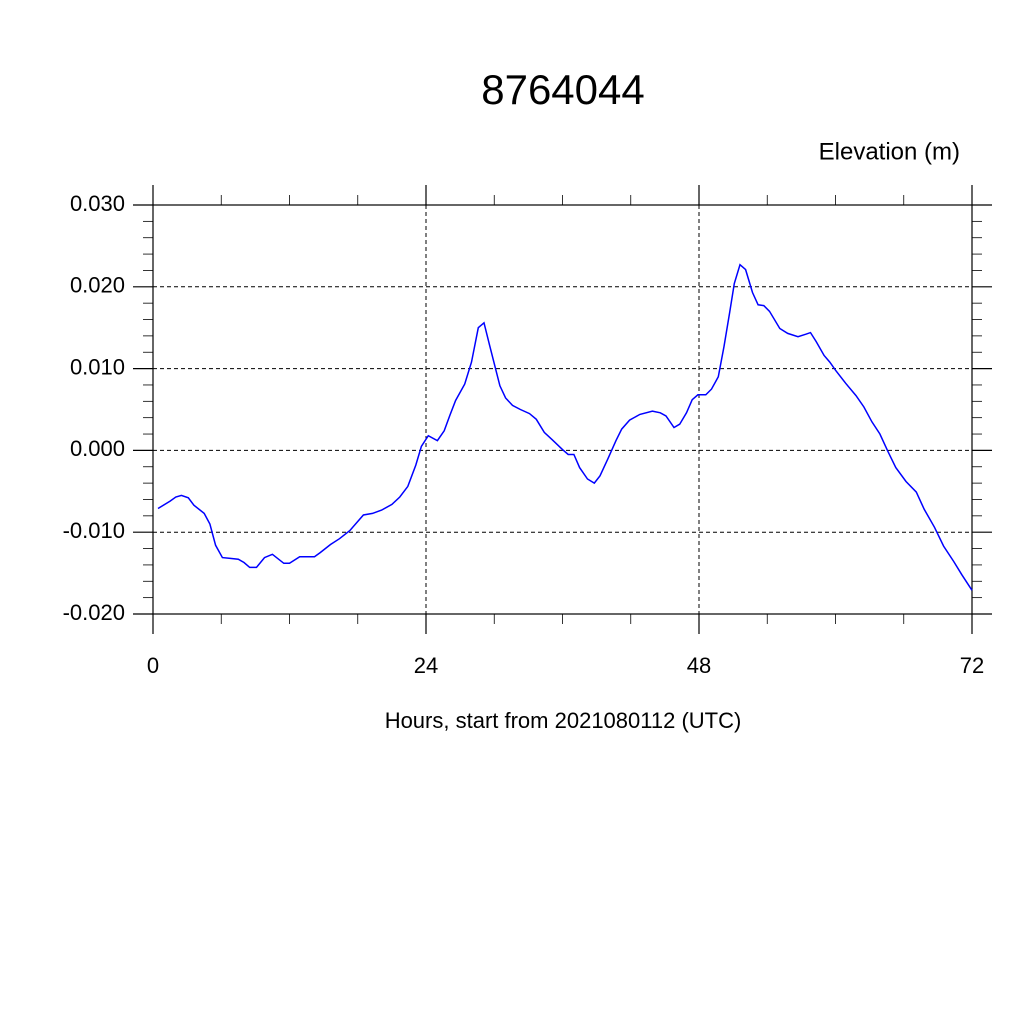 The width and height of the screenshot is (1024, 1024). What do you see at coordinates (97, 448) in the screenshot?
I see `y-tick-label: 0.000` at bounding box center [97, 448].